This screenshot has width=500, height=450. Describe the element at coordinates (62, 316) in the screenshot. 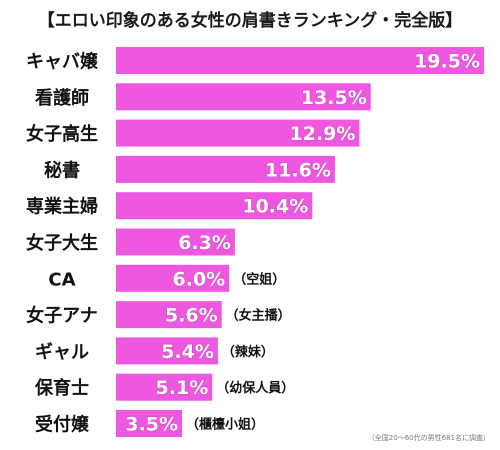

I see `category-label: 女子アナ` at that location.